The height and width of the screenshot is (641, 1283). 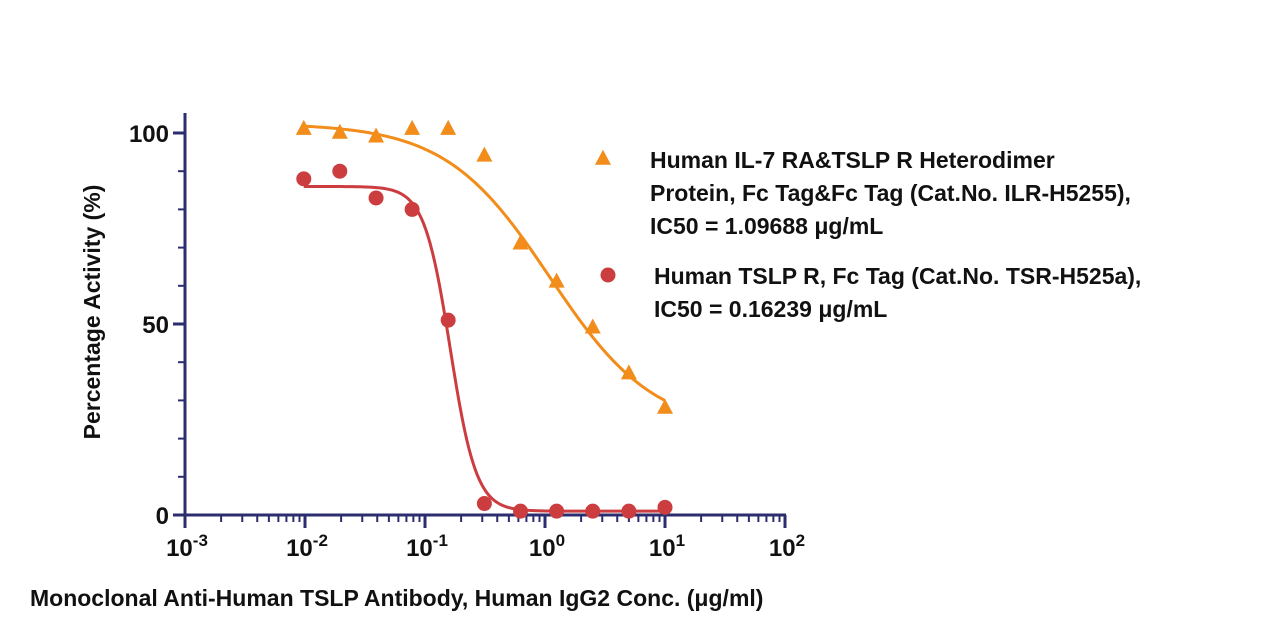 What do you see at coordinates (149, 134) in the screenshot?
I see `y-tick-label: 100` at bounding box center [149, 134].